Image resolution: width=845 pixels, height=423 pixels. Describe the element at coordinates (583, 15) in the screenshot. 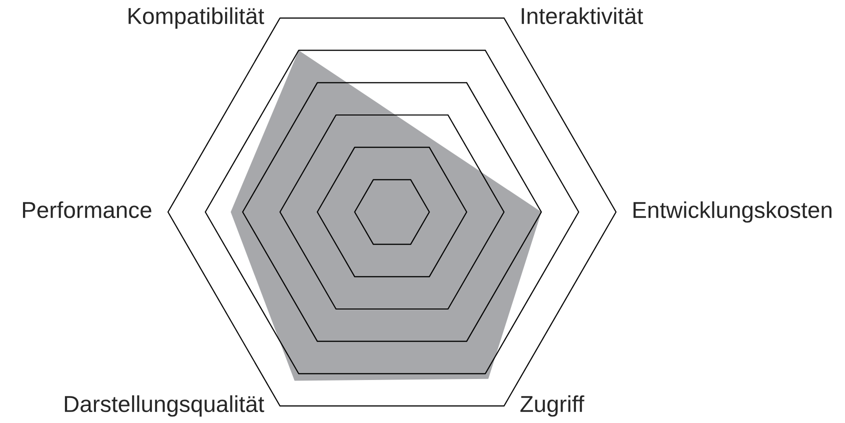

I see `spoke-label: Interaktivität` at that location.